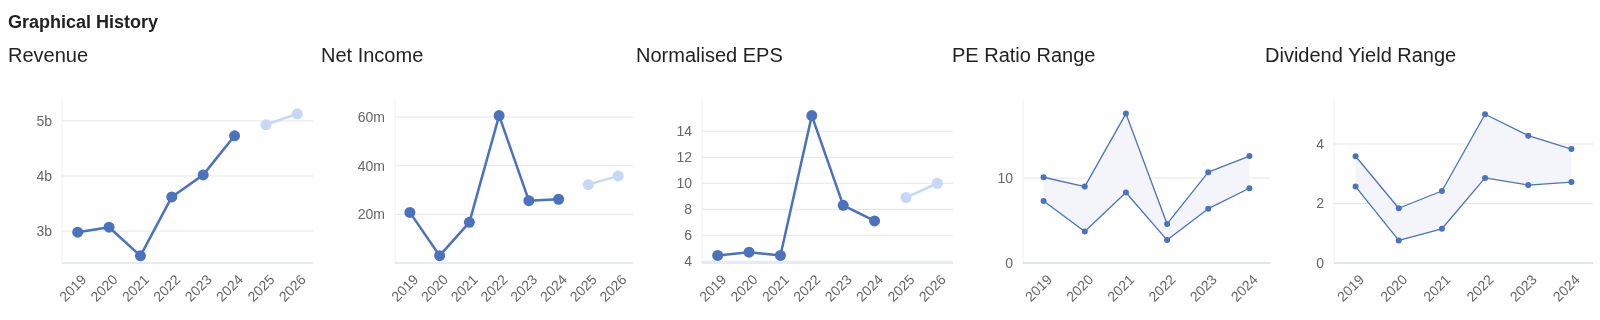 The height and width of the screenshot is (320, 1600). What do you see at coordinates (684, 157) in the screenshot?
I see `y-tick-label: 12` at bounding box center [684, 157].